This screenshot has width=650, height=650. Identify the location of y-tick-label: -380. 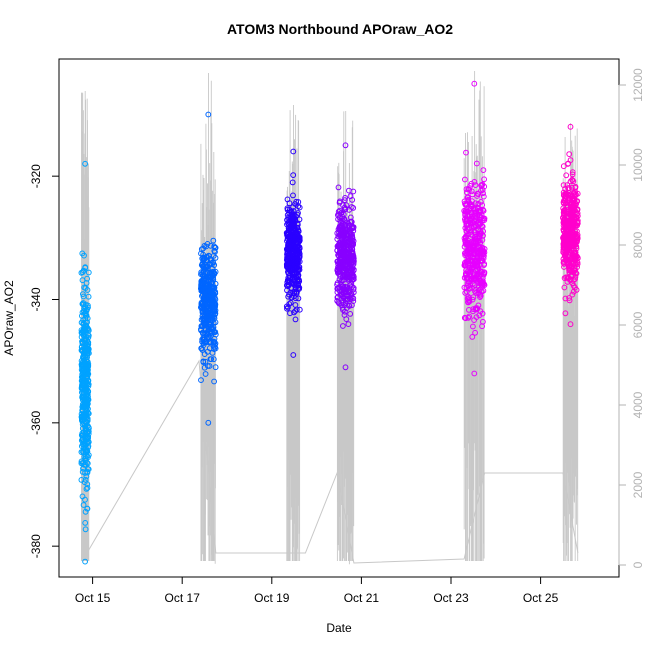
(36, 546).